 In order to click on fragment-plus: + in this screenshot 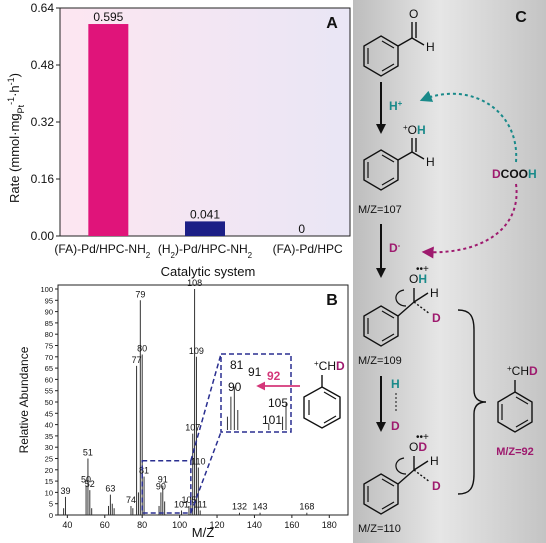, I will do `click(509, 368)`.